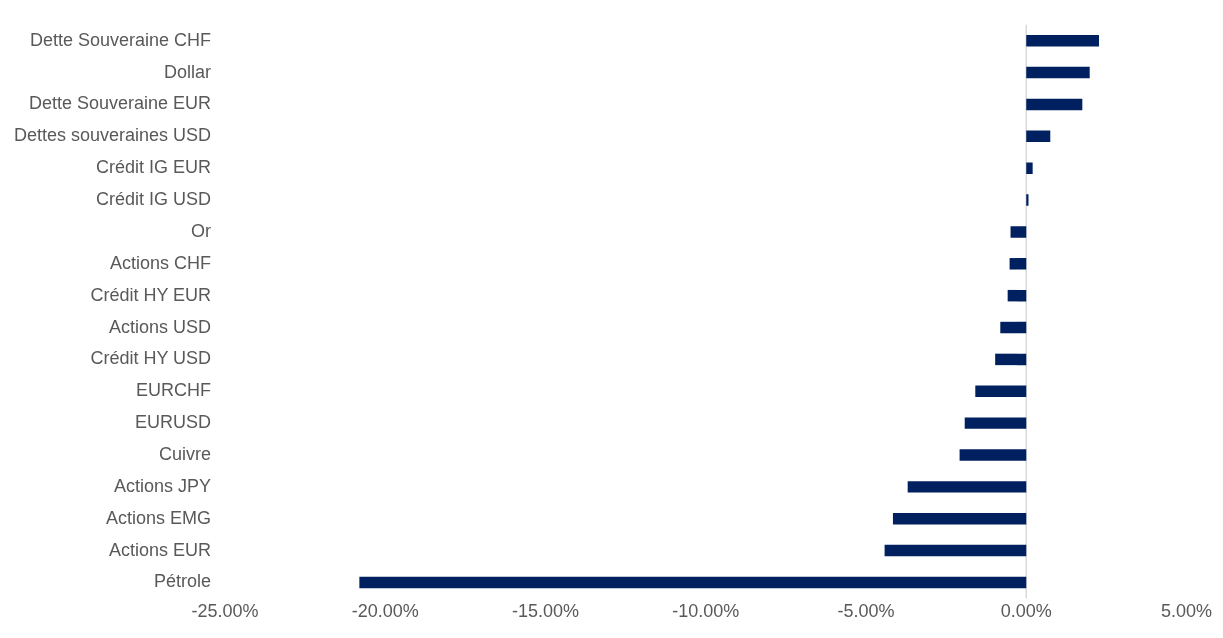 The image size is (1223, 638). Describe the element at coordinates (706, 611) in the screenshot. I see `x-tick-label: -10.00%` at that location.